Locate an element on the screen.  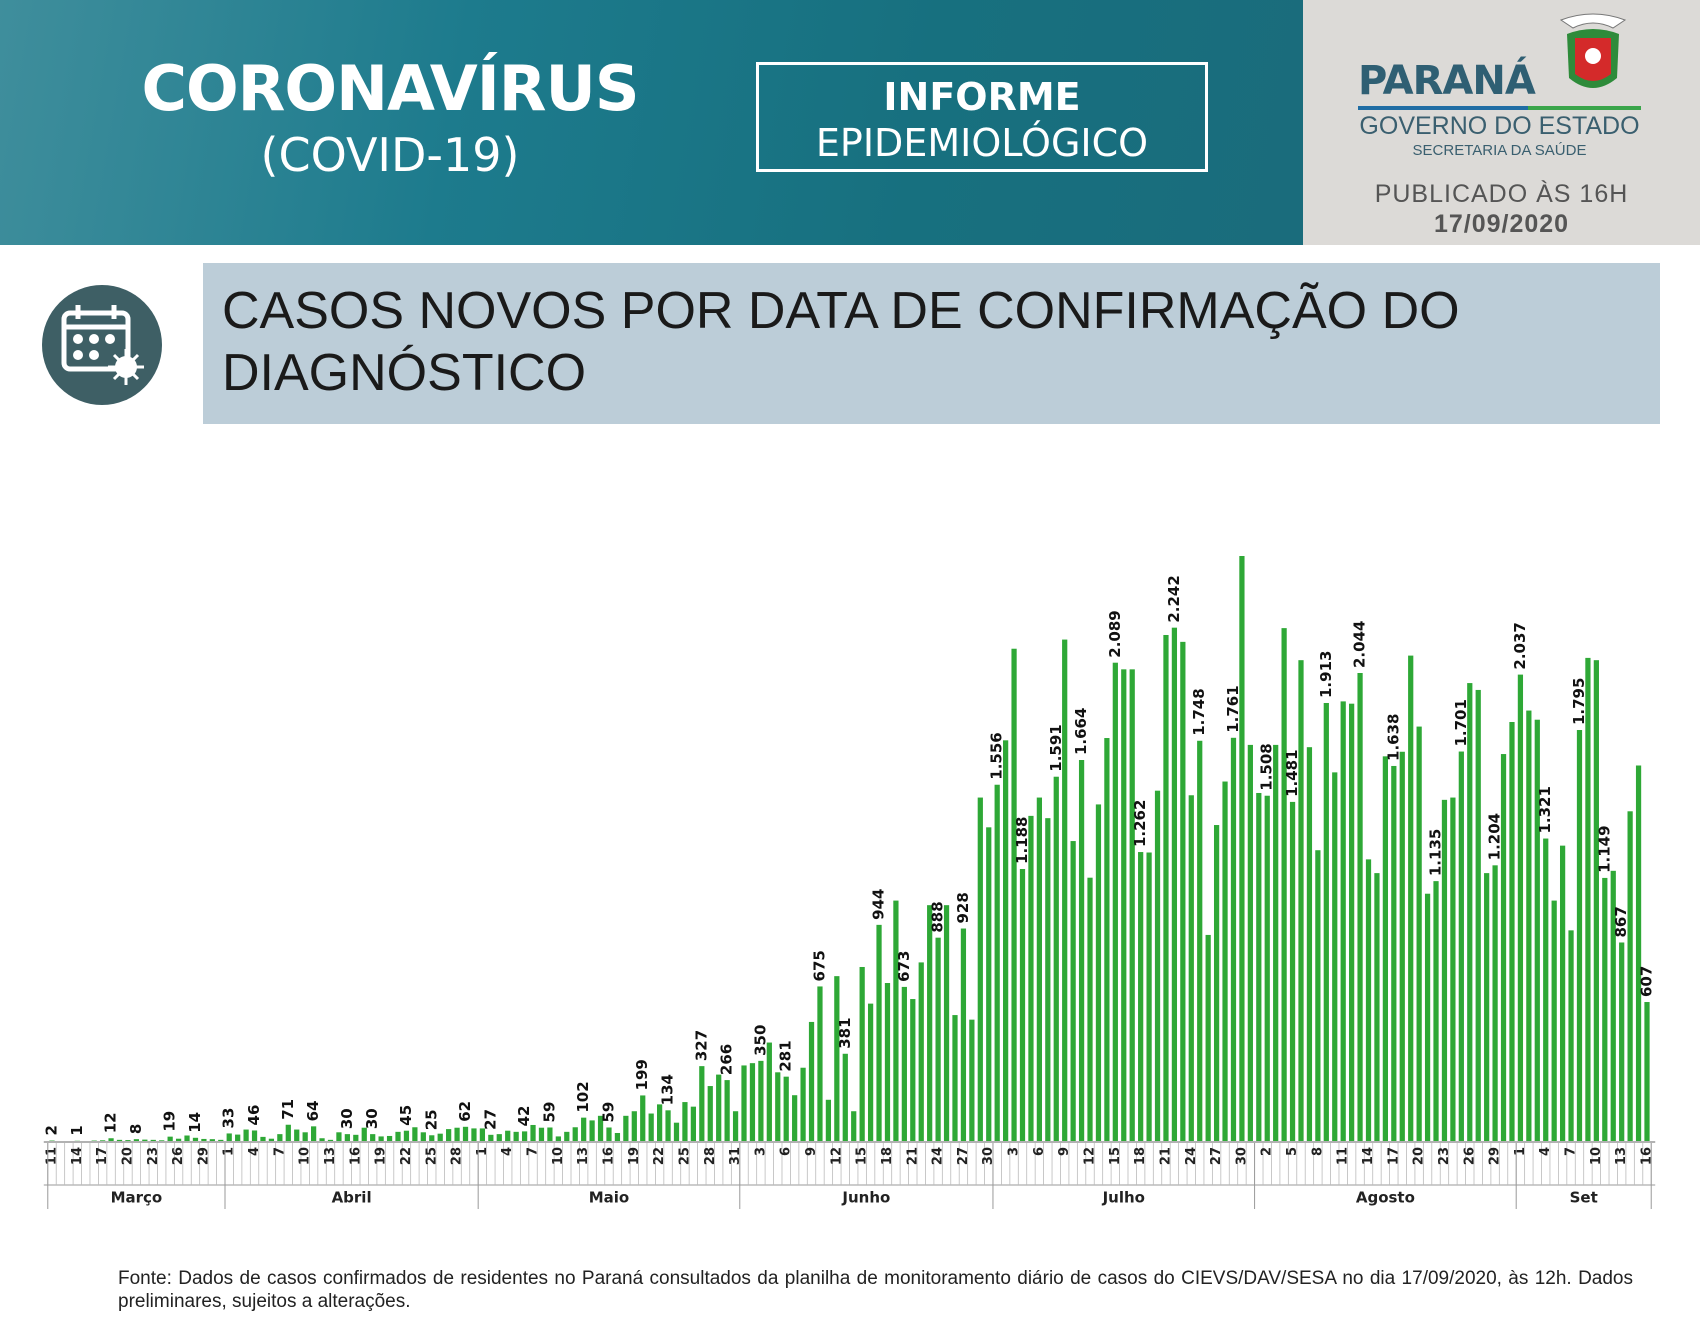
x-tick-label: 12 is located at coordinates (1090, 1156).